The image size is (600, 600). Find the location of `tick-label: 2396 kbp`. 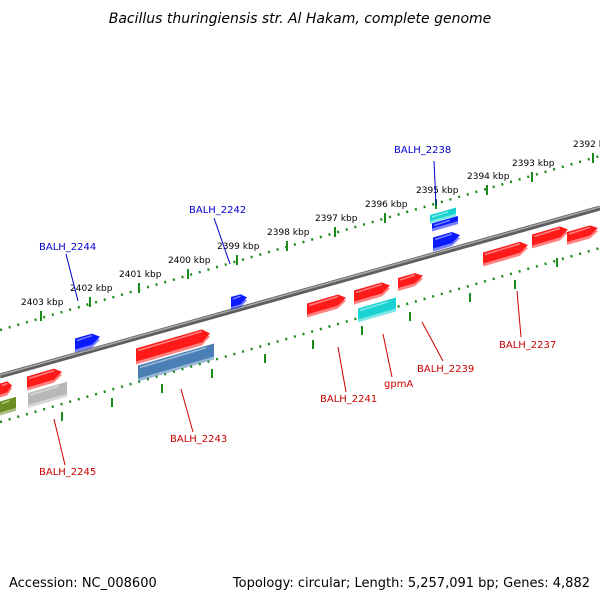

tick-label: 2396 kbp is located at coordinates (386, 205).